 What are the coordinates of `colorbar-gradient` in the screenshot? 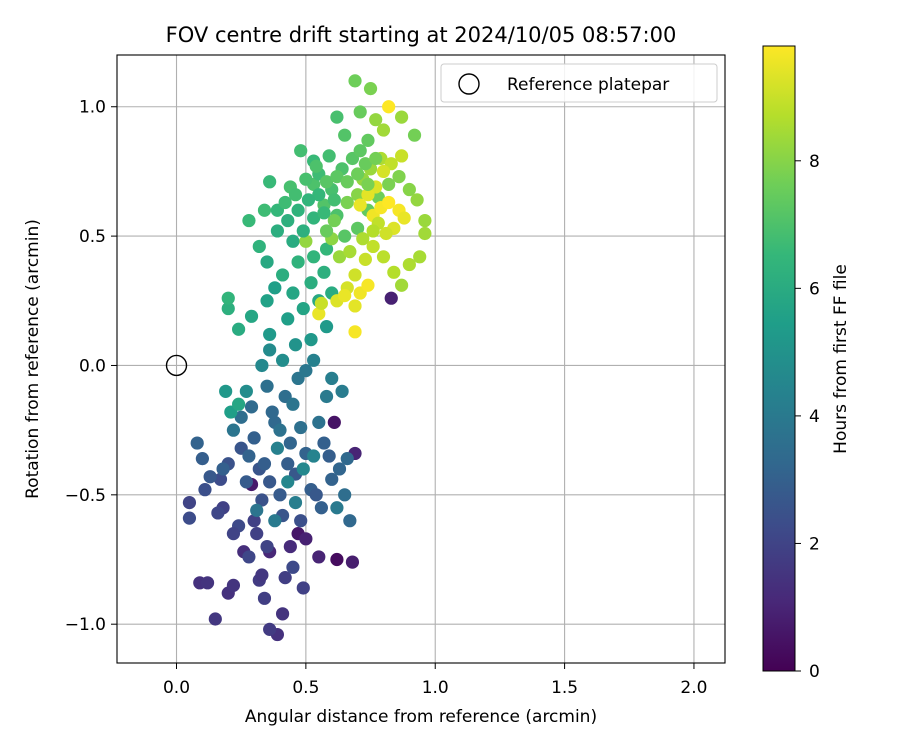 It's located at (779, 358).